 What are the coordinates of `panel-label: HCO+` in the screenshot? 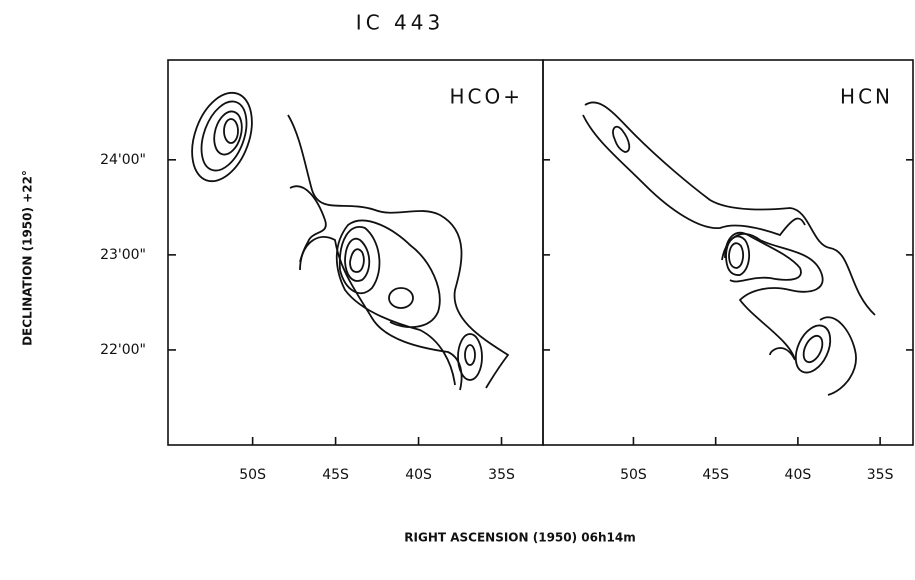 It's located at (486, 97).